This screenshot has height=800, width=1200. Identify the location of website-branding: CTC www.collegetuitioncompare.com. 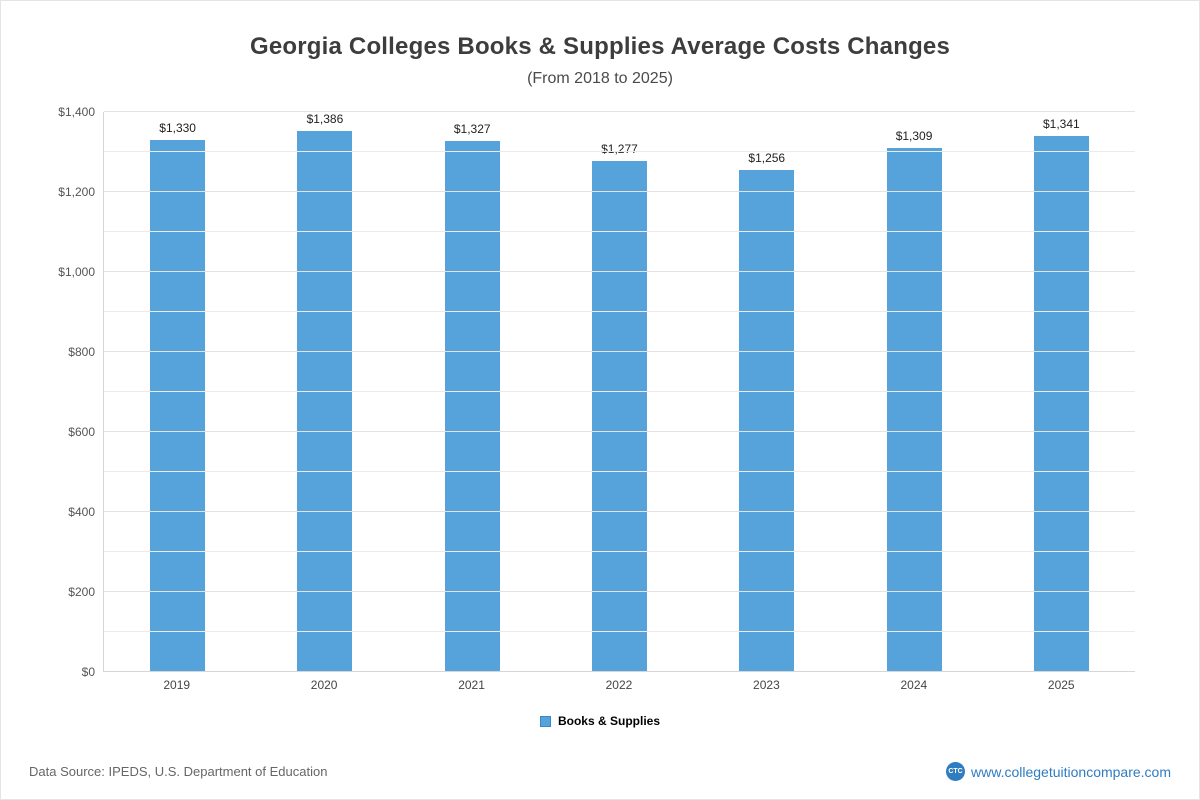
(1058, 771).